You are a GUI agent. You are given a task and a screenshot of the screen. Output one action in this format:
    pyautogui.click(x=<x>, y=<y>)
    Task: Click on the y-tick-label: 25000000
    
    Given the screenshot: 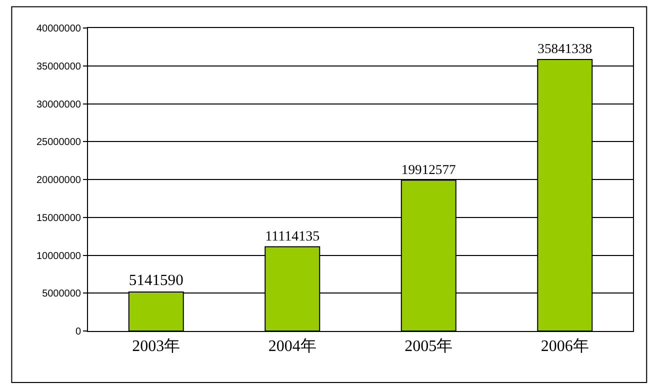 What is the action you would take?
    pyautogui.click(x=59, y=142)
    